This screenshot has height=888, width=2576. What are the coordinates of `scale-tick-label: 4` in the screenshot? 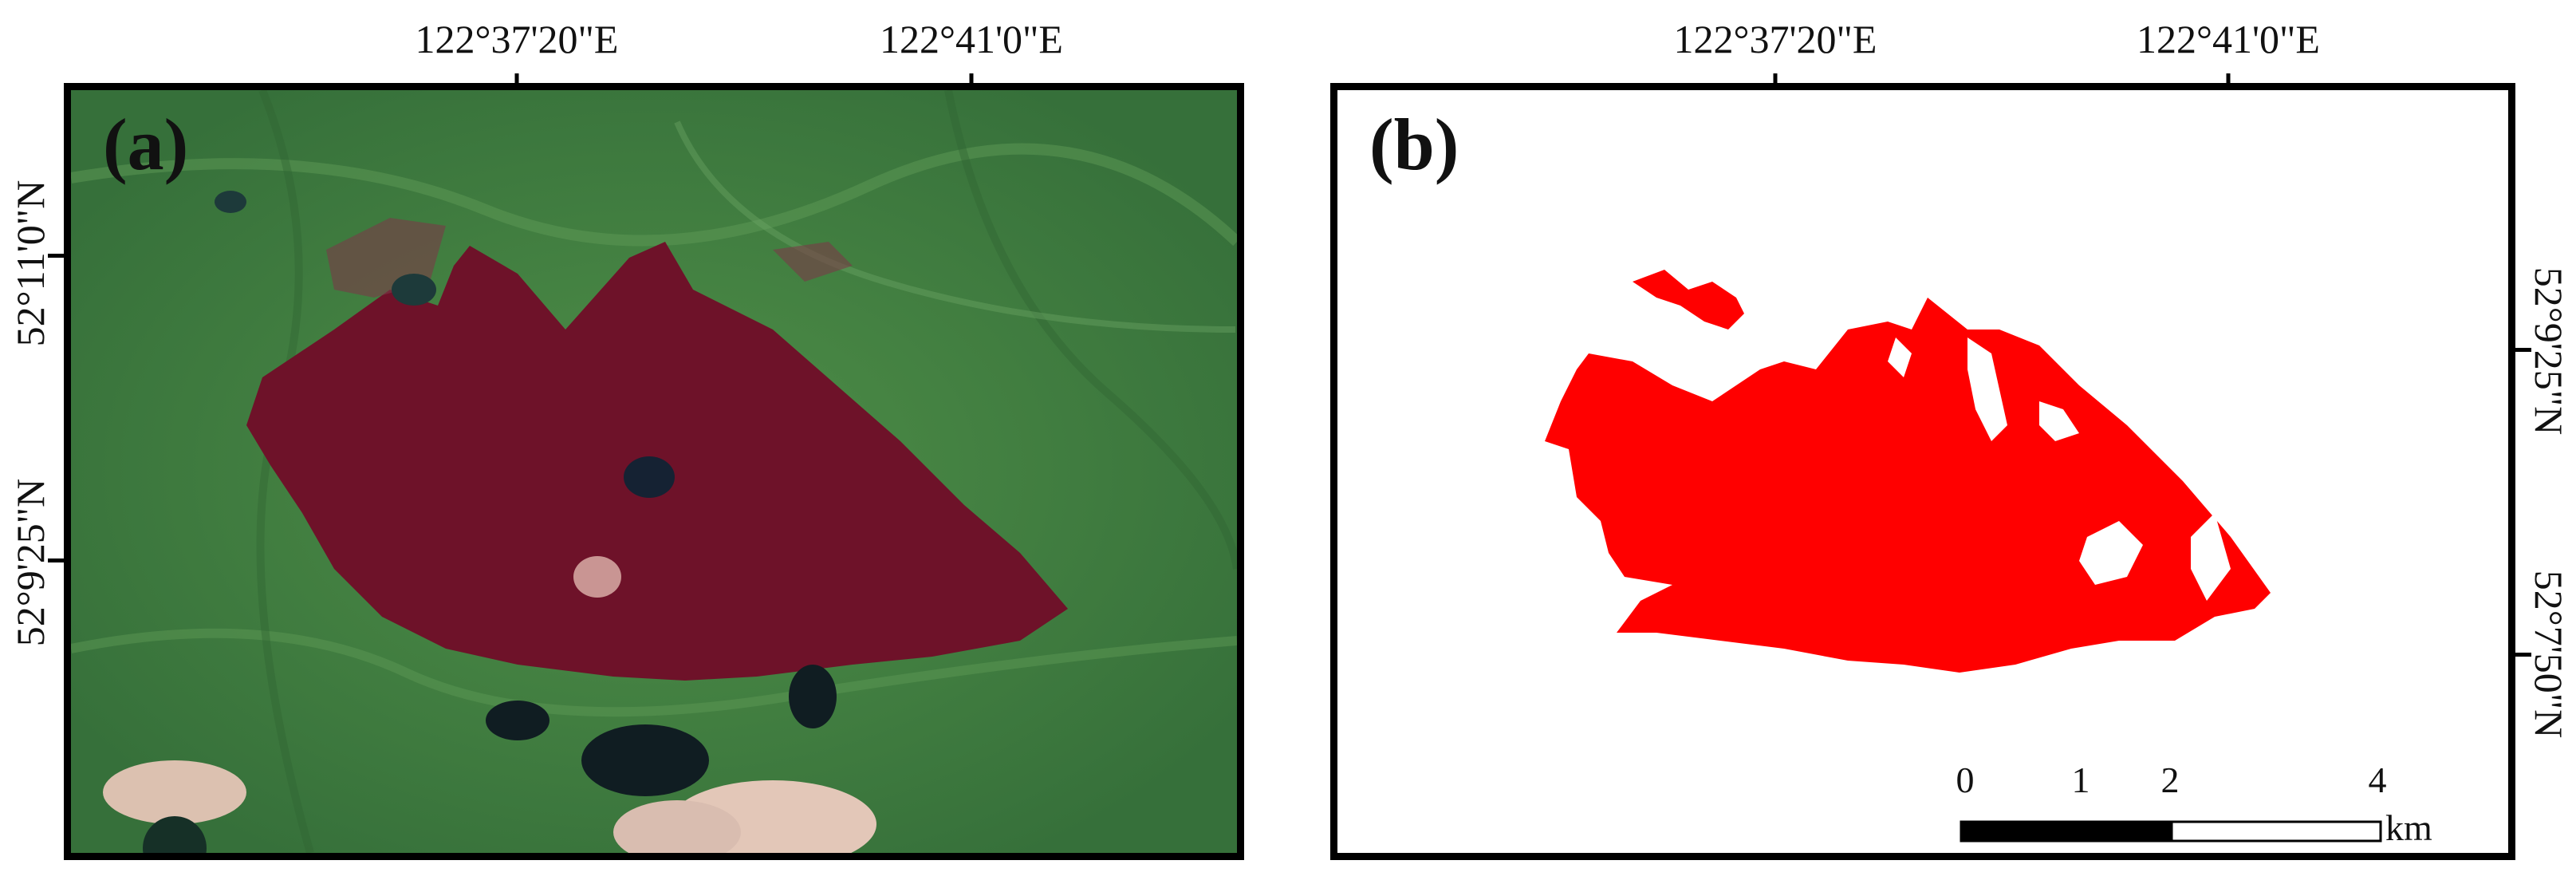 It's located at (2377, 780).